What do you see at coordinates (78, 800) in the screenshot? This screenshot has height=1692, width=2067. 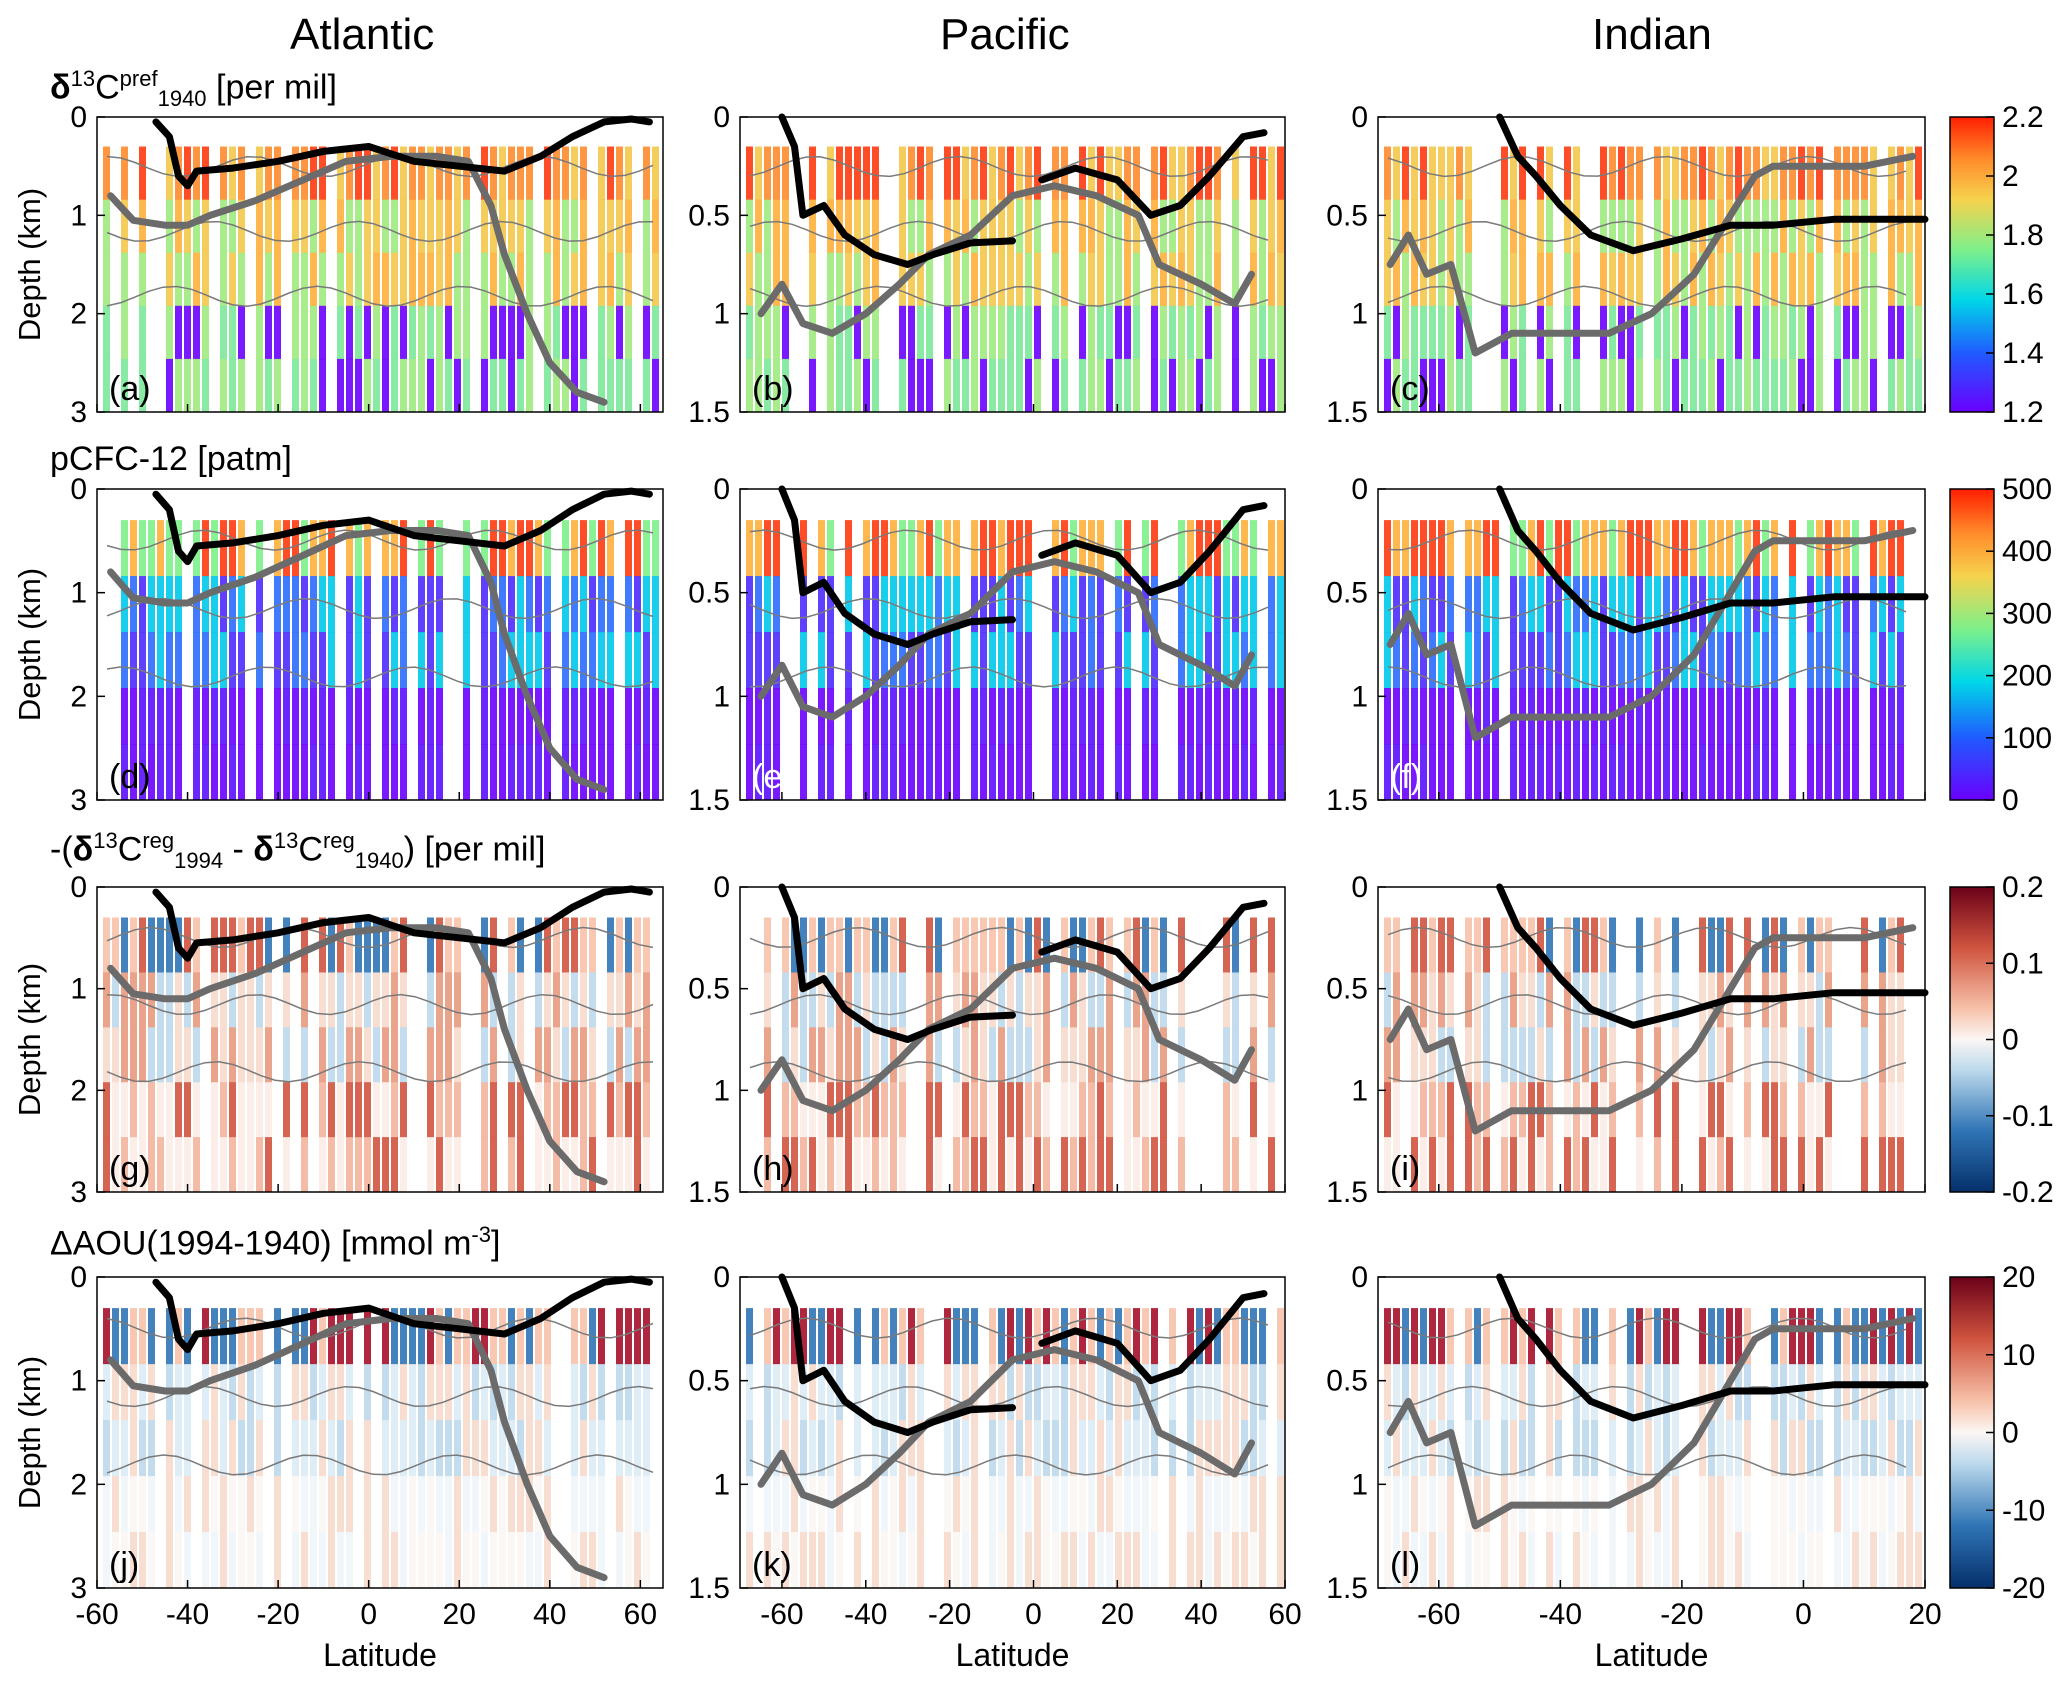 I see `y-tick-label: 3` at bounding box center [78, 800].